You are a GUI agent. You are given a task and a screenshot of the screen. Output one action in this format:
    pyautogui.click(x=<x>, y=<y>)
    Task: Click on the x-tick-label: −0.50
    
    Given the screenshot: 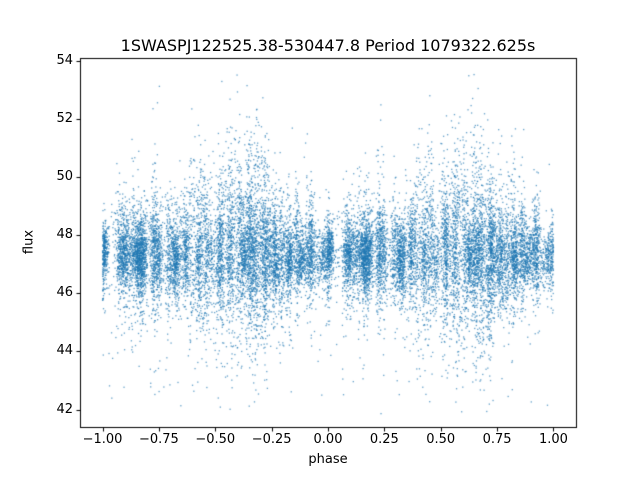 What is the action you would take?
    pyautogui.click(x=215, y=439)
    